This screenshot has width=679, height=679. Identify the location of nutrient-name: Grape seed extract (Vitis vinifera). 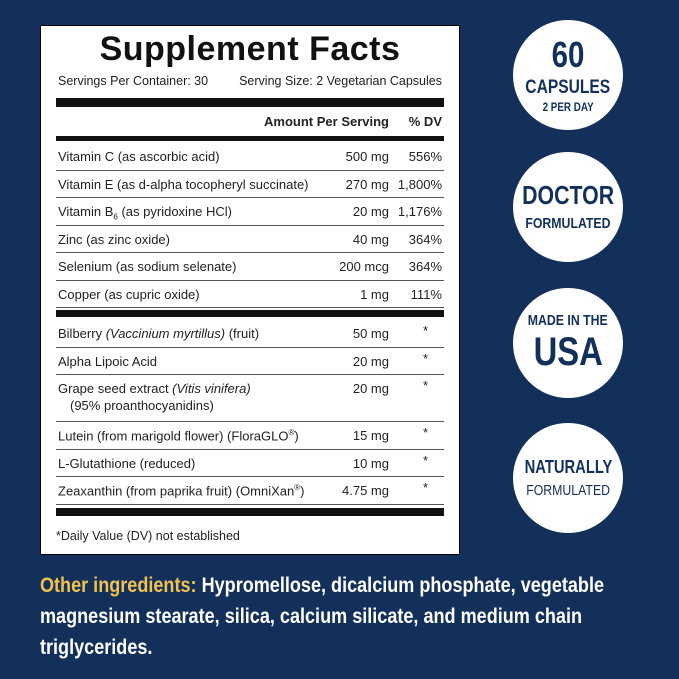
(154, 388).